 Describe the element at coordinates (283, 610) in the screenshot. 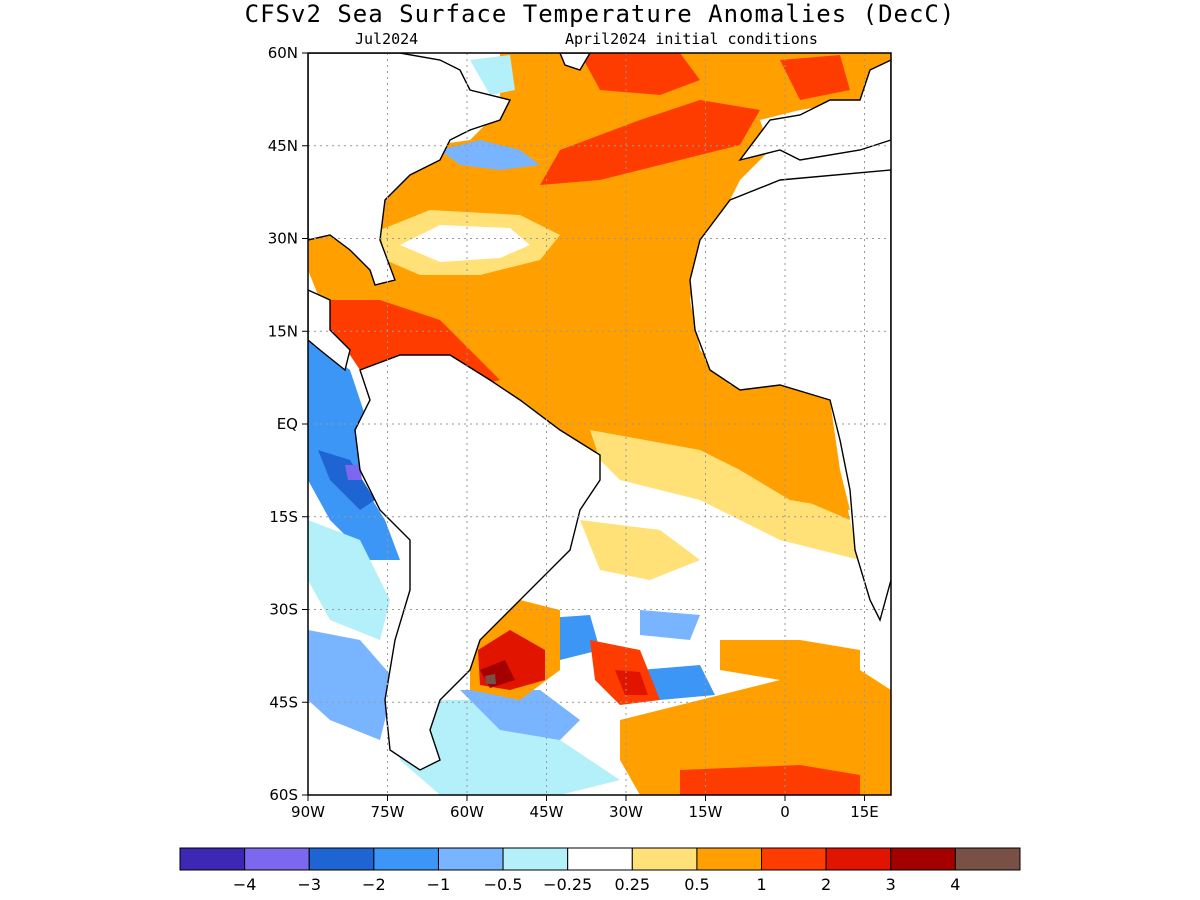

I see `lat-tick-label: 30S` at that location.